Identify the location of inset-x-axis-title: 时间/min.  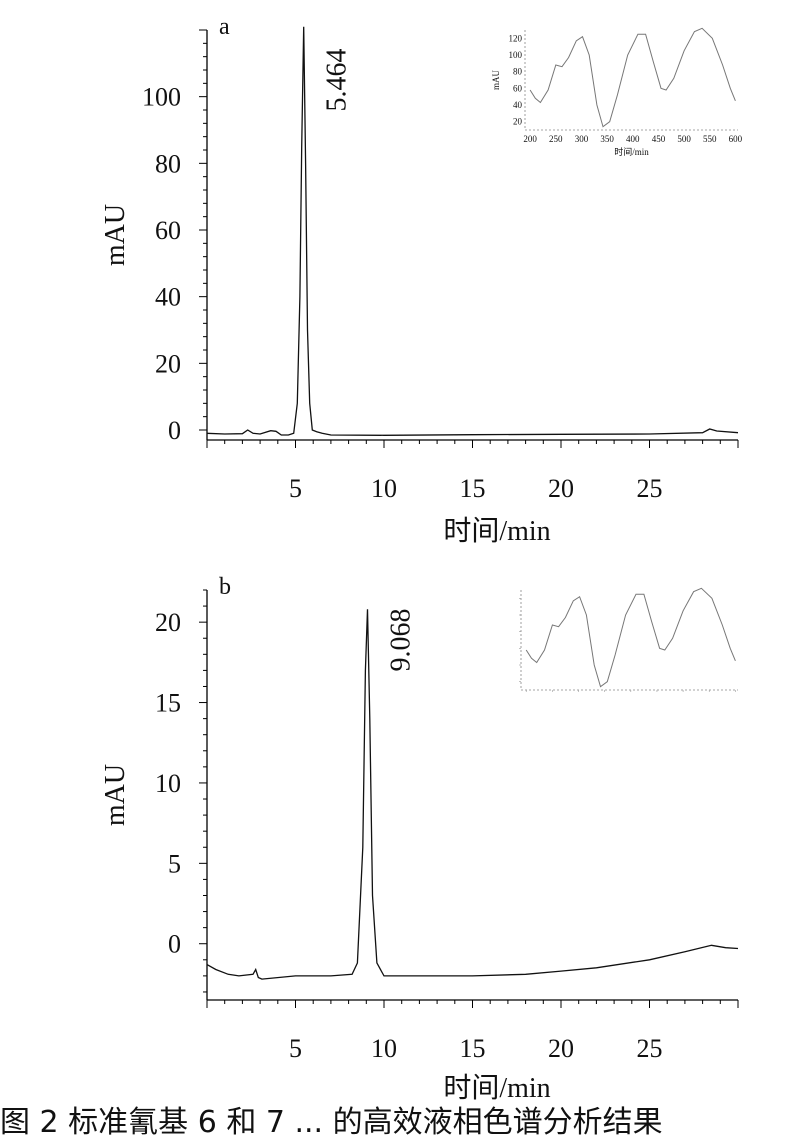
(631, 151).